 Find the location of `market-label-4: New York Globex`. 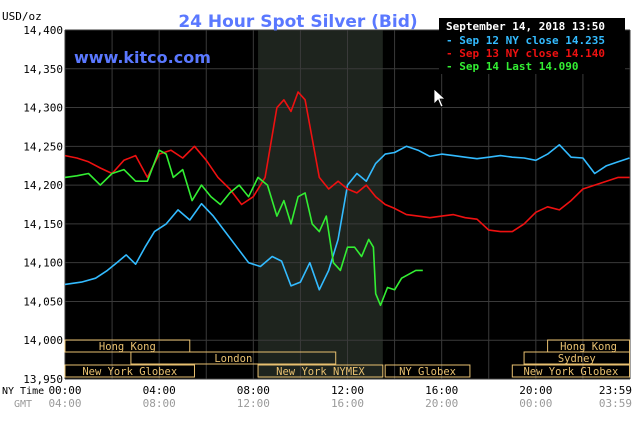

market-label-4: New York Globex is located at coordinates (129, 372).